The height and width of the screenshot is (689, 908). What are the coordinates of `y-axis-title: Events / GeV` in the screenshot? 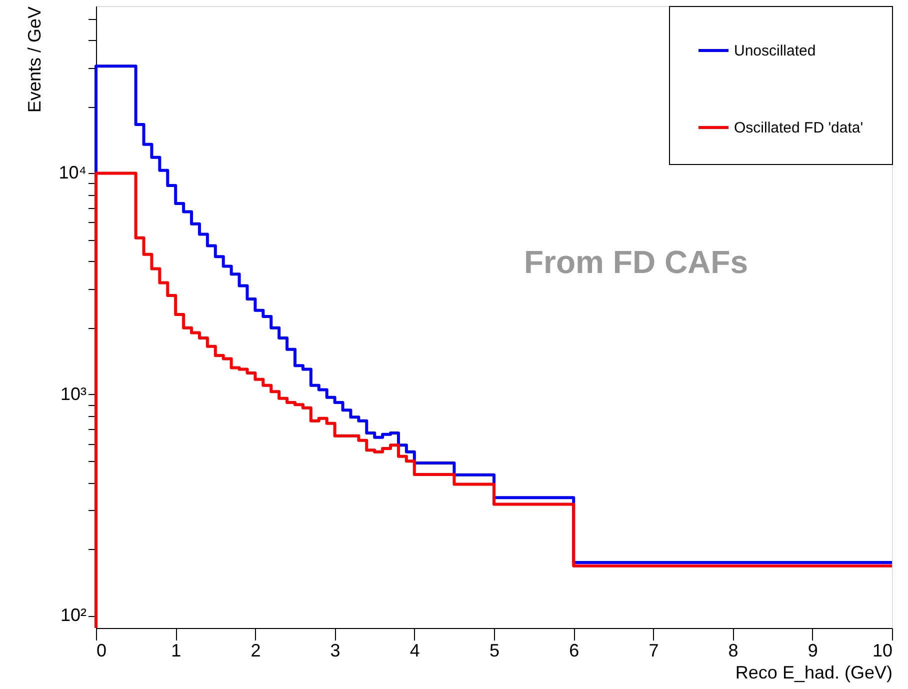 It's located at (34, 59).